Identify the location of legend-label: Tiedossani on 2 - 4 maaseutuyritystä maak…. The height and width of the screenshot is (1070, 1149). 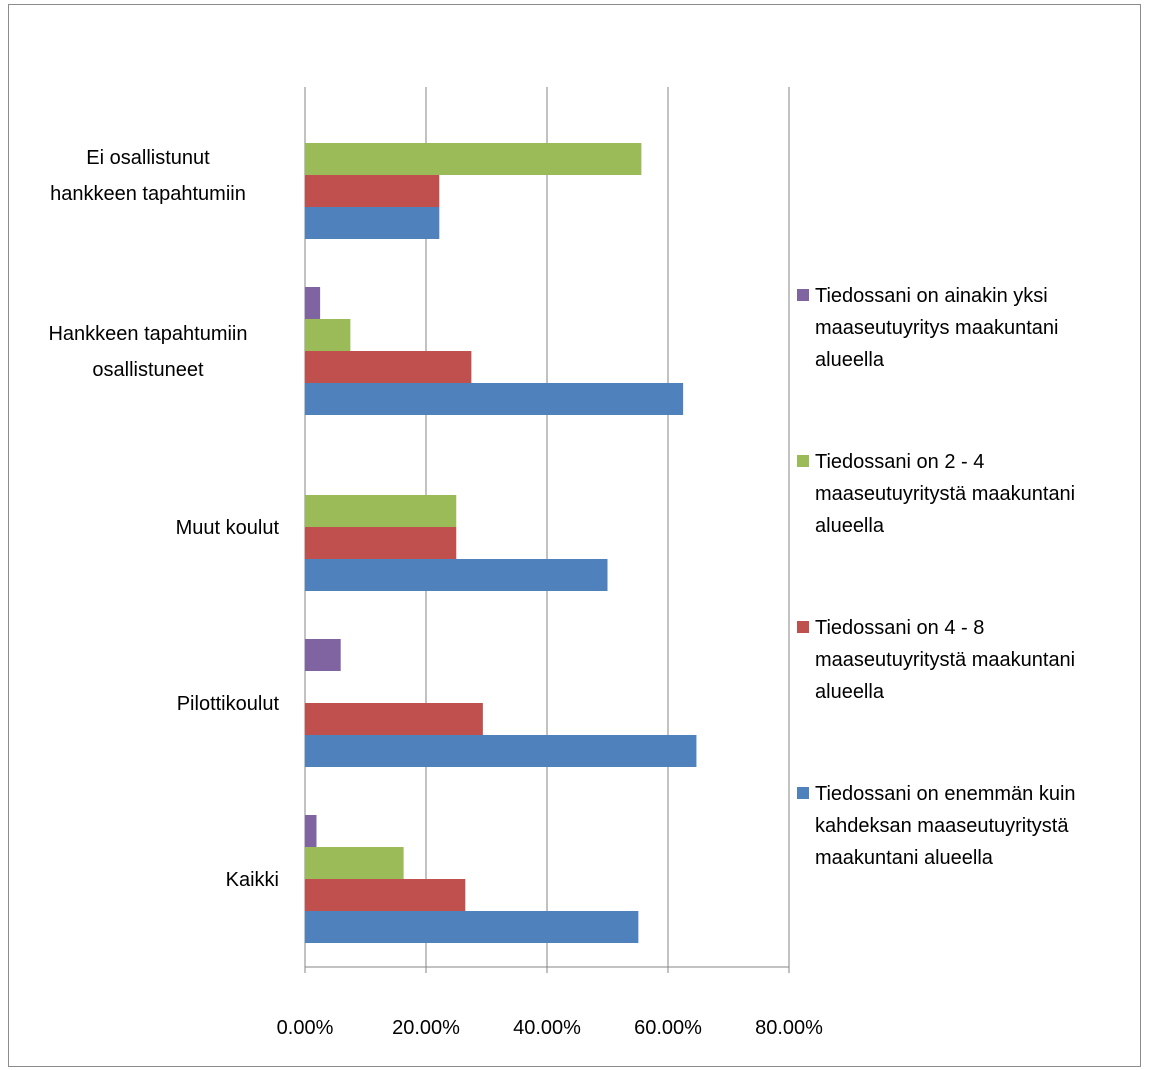
(945, 494).